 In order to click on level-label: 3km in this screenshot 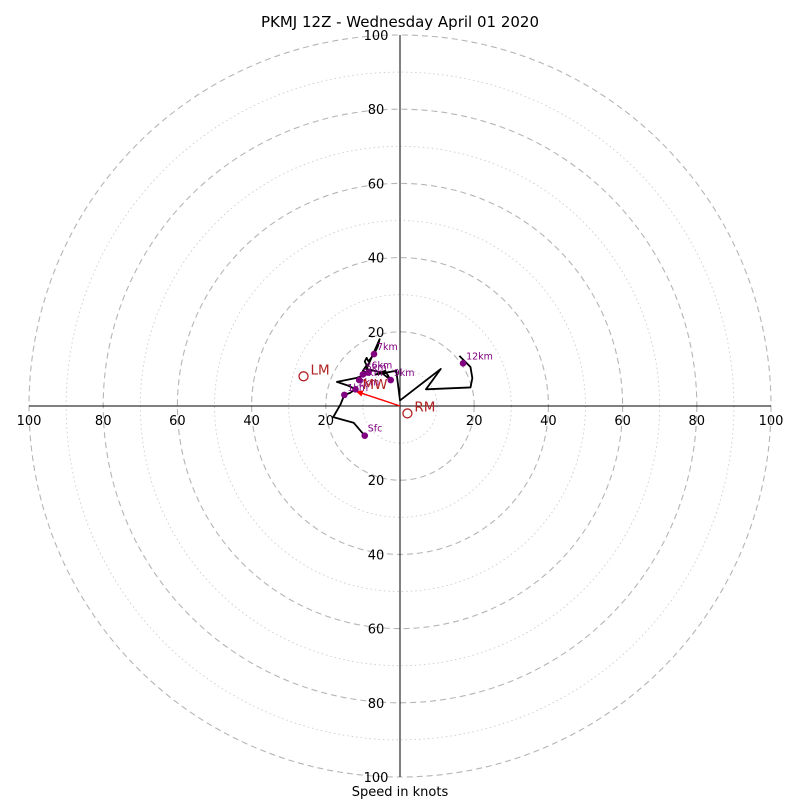, I will do `click(372, 373)`.